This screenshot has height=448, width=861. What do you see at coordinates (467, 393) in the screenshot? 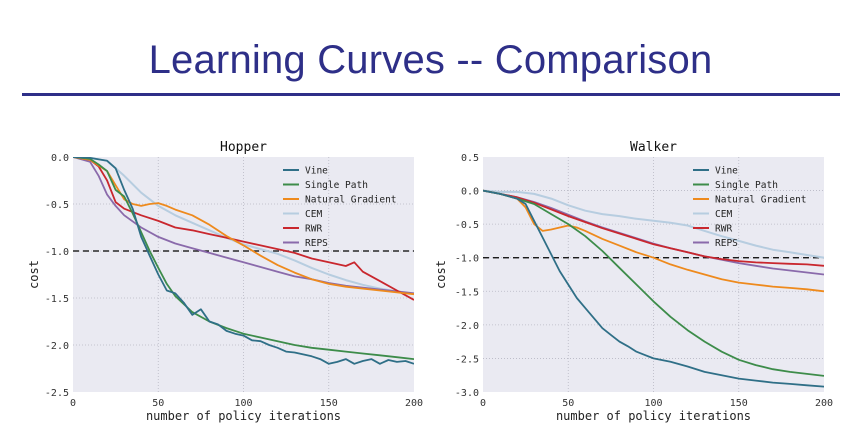
I see `y-tick-label: -3.0` at bounding box center [467, 393].